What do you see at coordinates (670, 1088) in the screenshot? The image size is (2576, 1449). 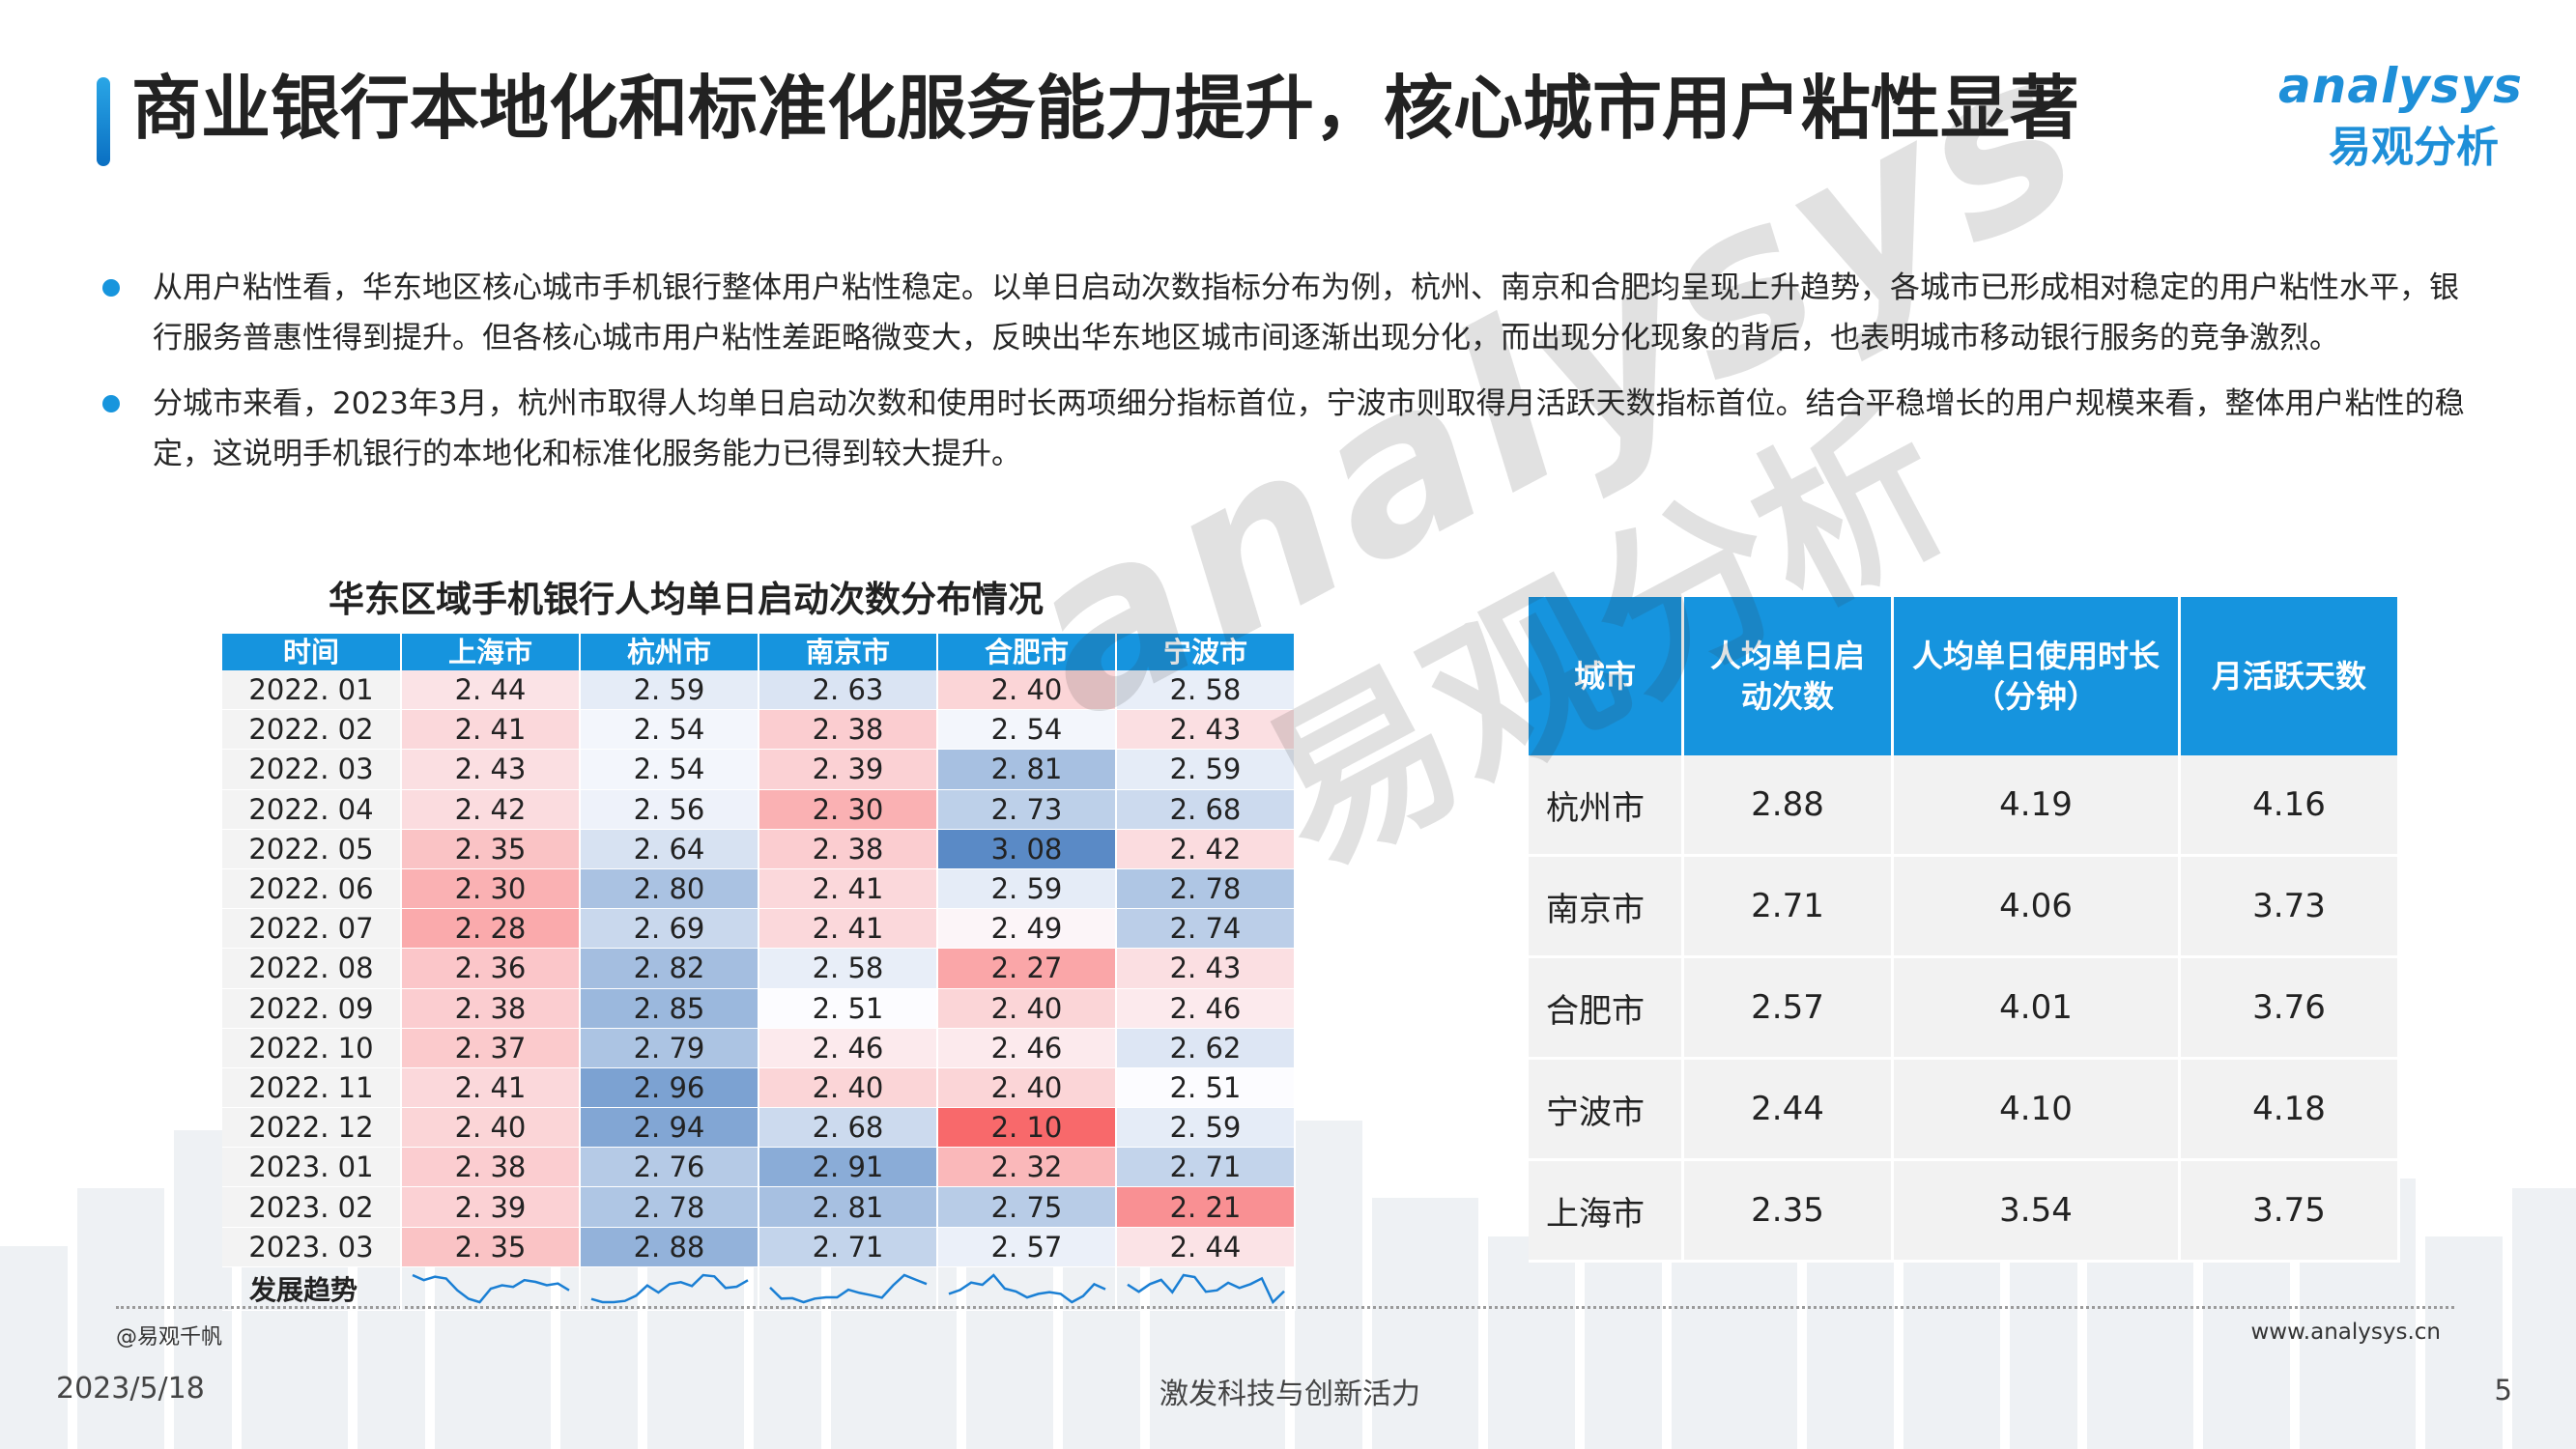 I see `heatmap-value-cell: 2. 96` at bounding box center [670, 1088].